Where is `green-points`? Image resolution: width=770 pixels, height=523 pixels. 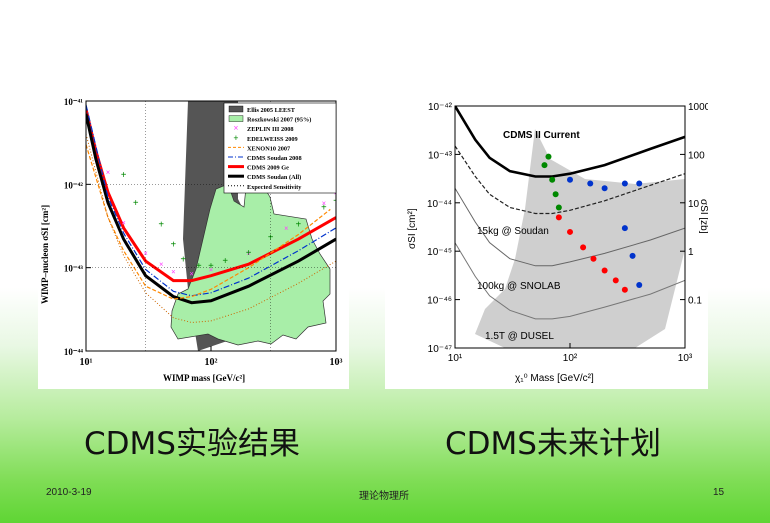
green-points is located at coordinates (551, 182).